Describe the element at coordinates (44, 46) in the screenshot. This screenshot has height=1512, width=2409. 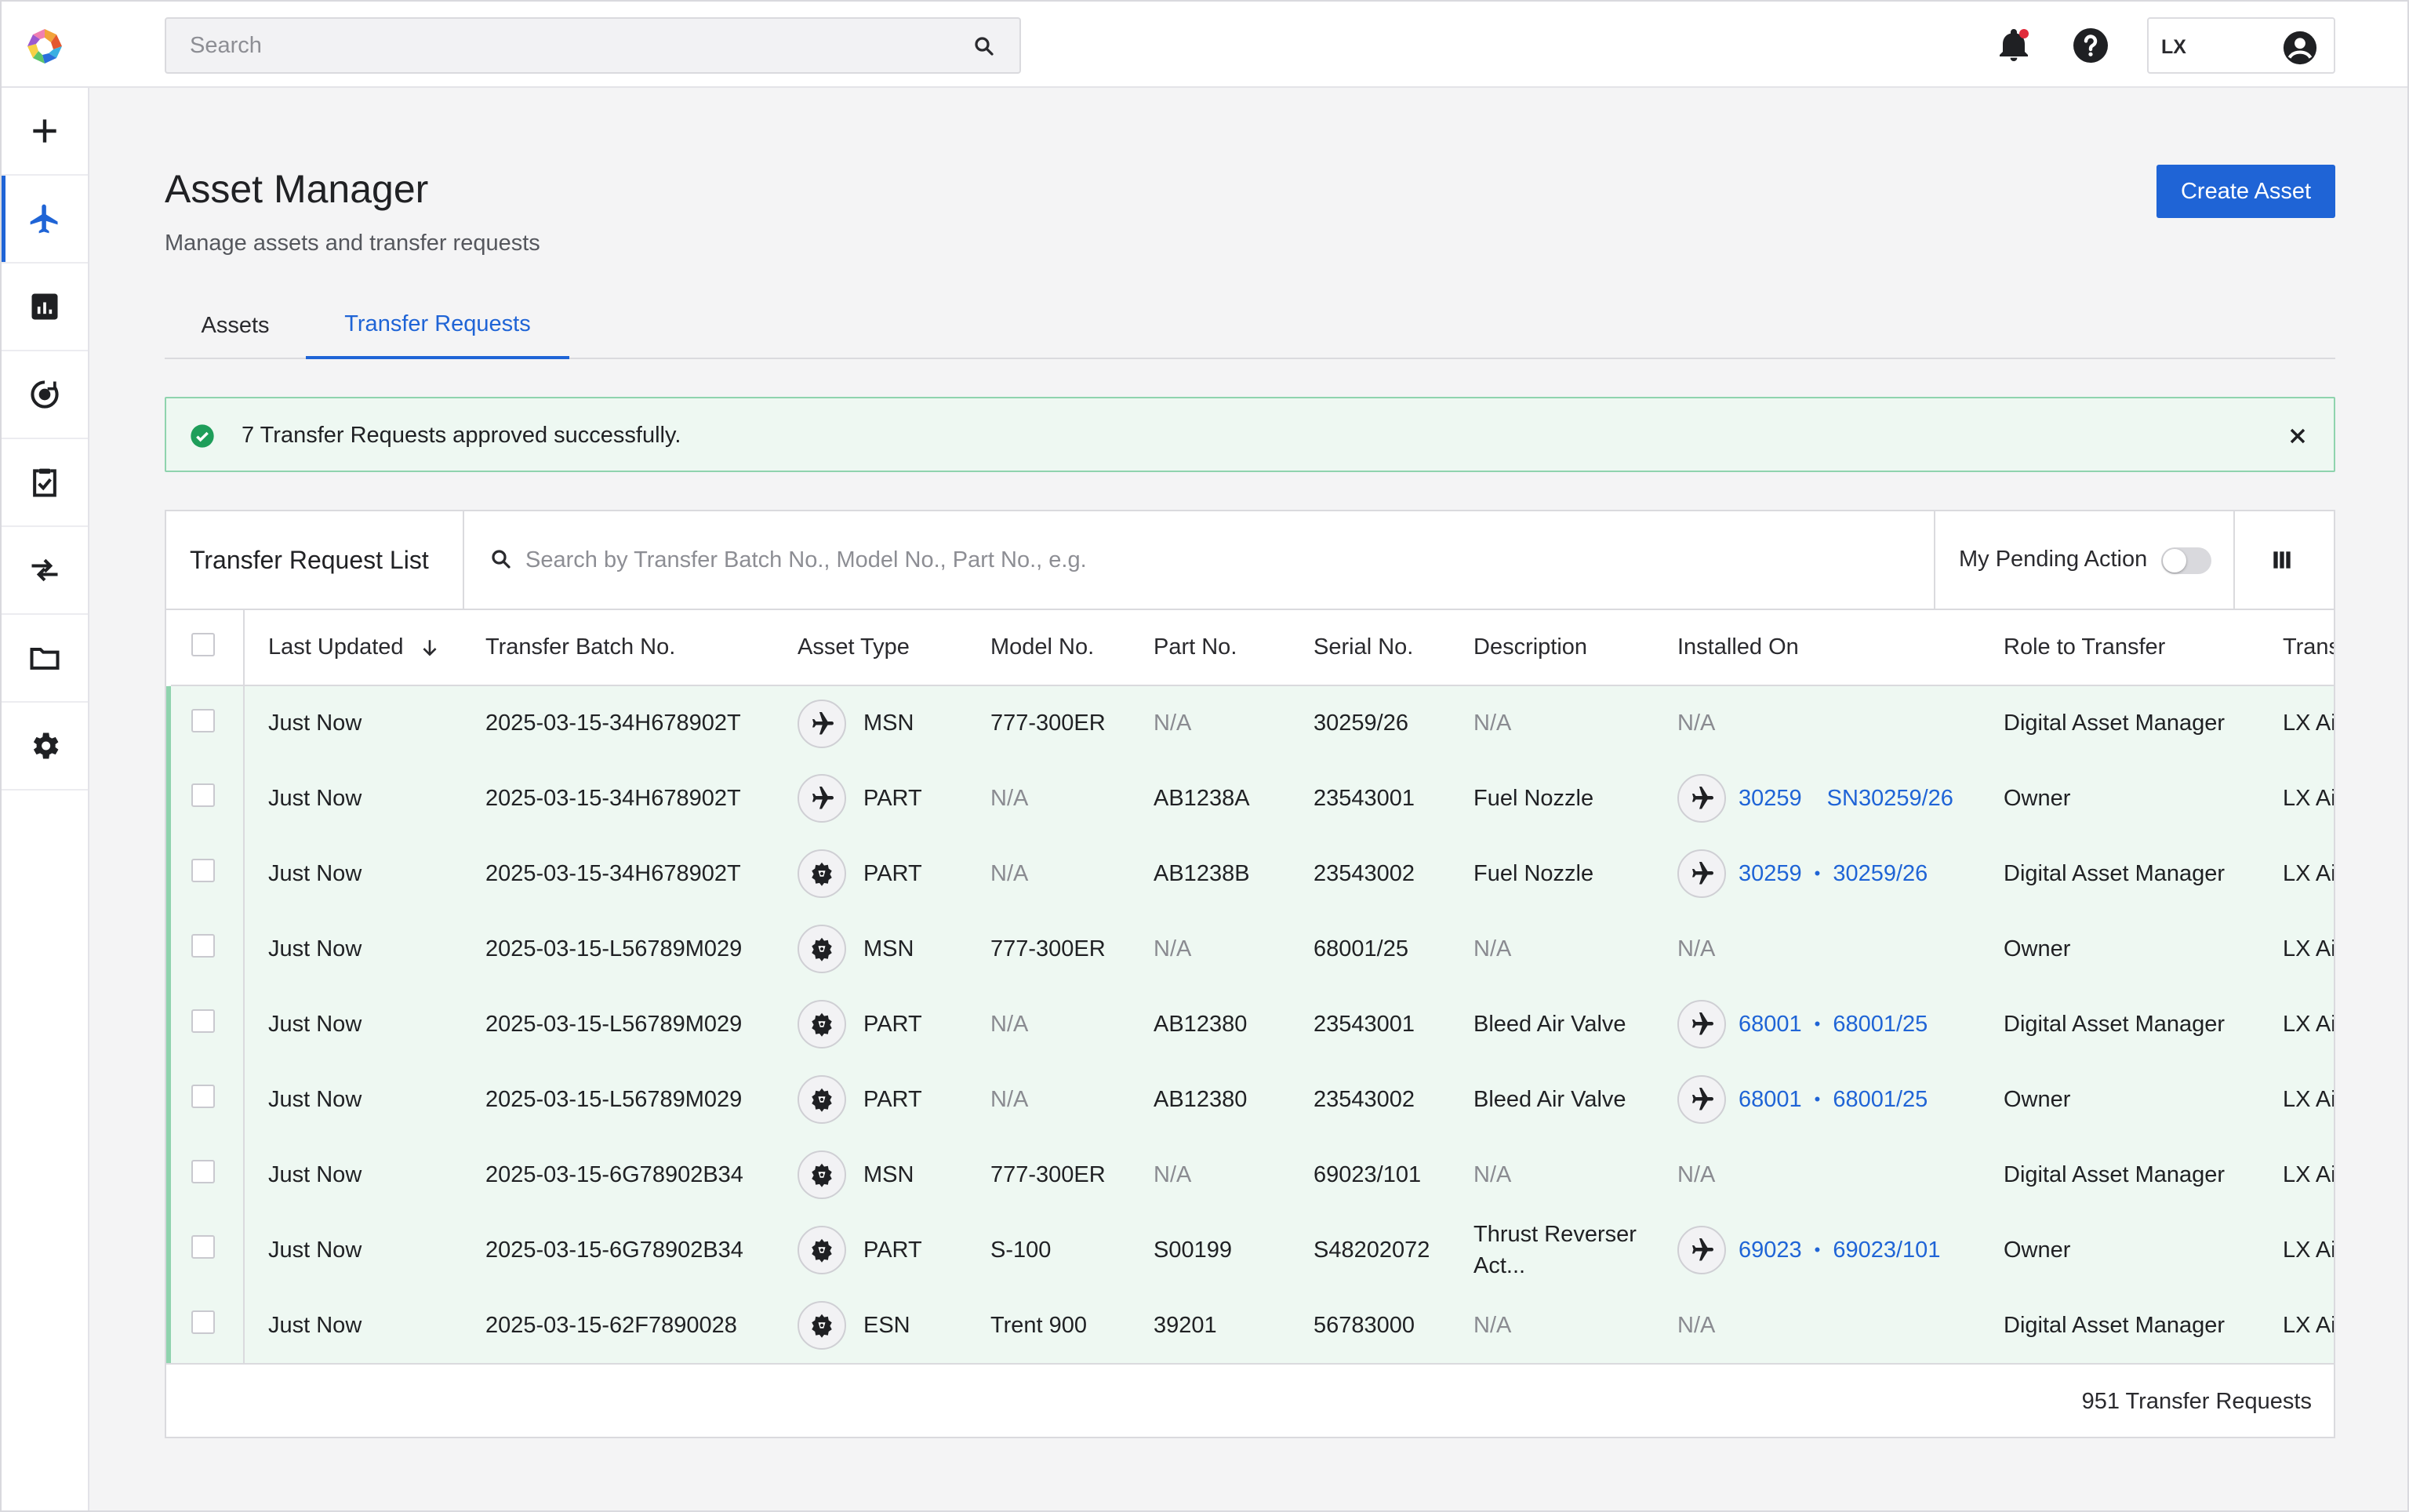
I see `app-logo-icon` at that location.